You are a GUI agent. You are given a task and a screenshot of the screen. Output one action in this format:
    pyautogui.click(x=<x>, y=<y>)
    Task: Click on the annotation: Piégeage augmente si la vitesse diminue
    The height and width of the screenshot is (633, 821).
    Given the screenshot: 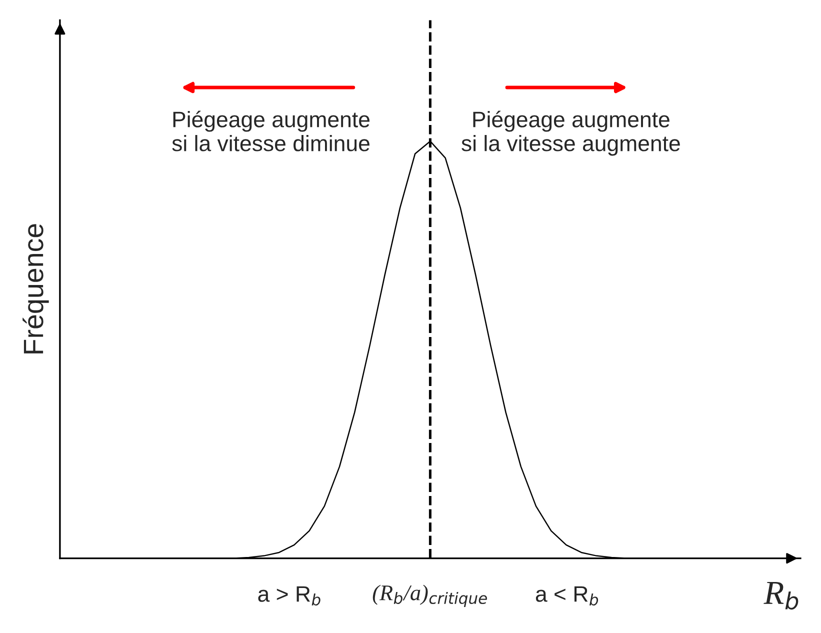 What is the action you would take?
    pyautogui.click(x=271, y=131)
    